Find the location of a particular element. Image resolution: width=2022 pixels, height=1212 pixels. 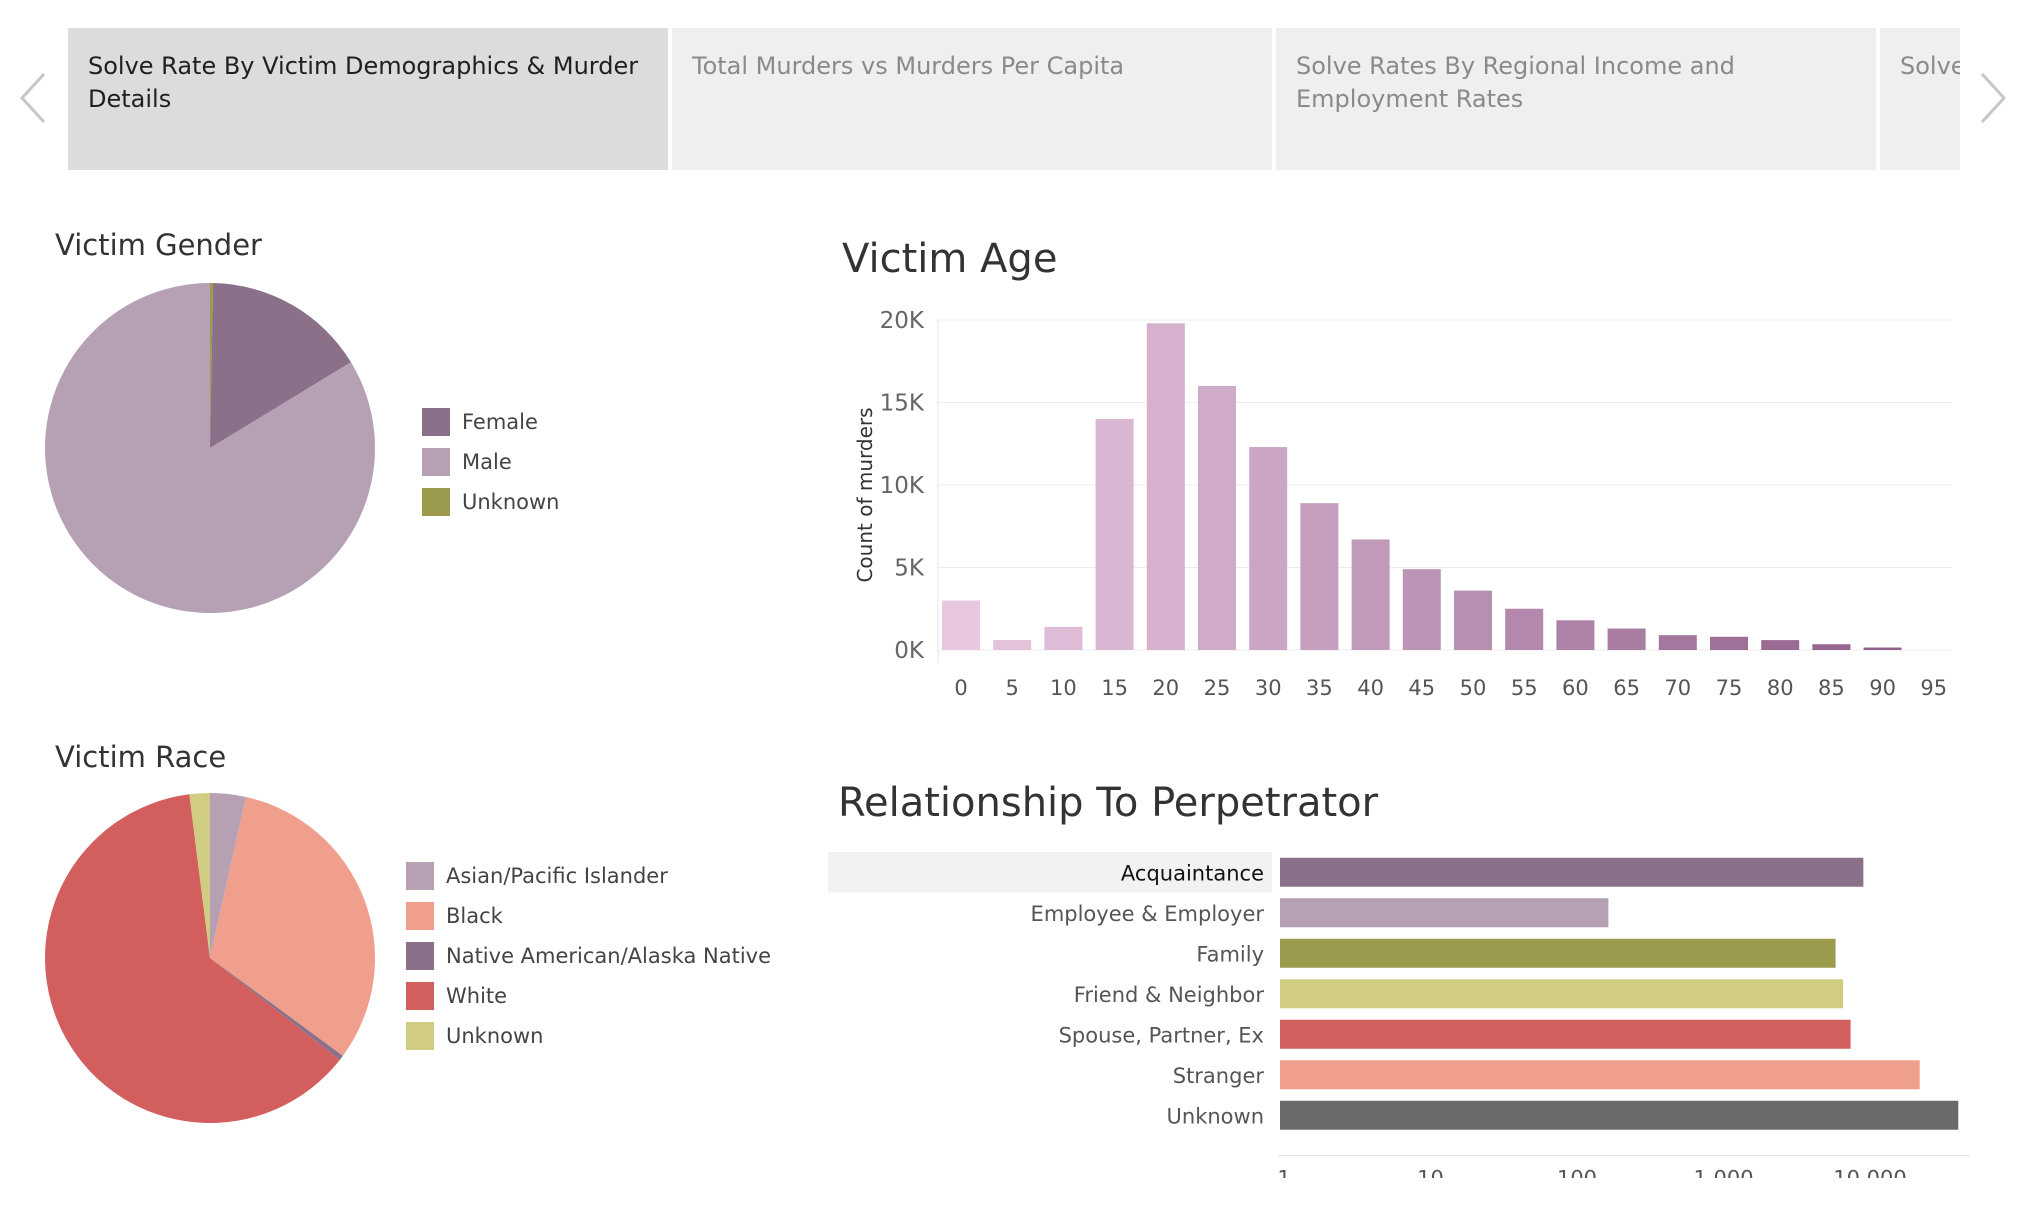

relationship-bar-family is located at coordinates (1558, 953).